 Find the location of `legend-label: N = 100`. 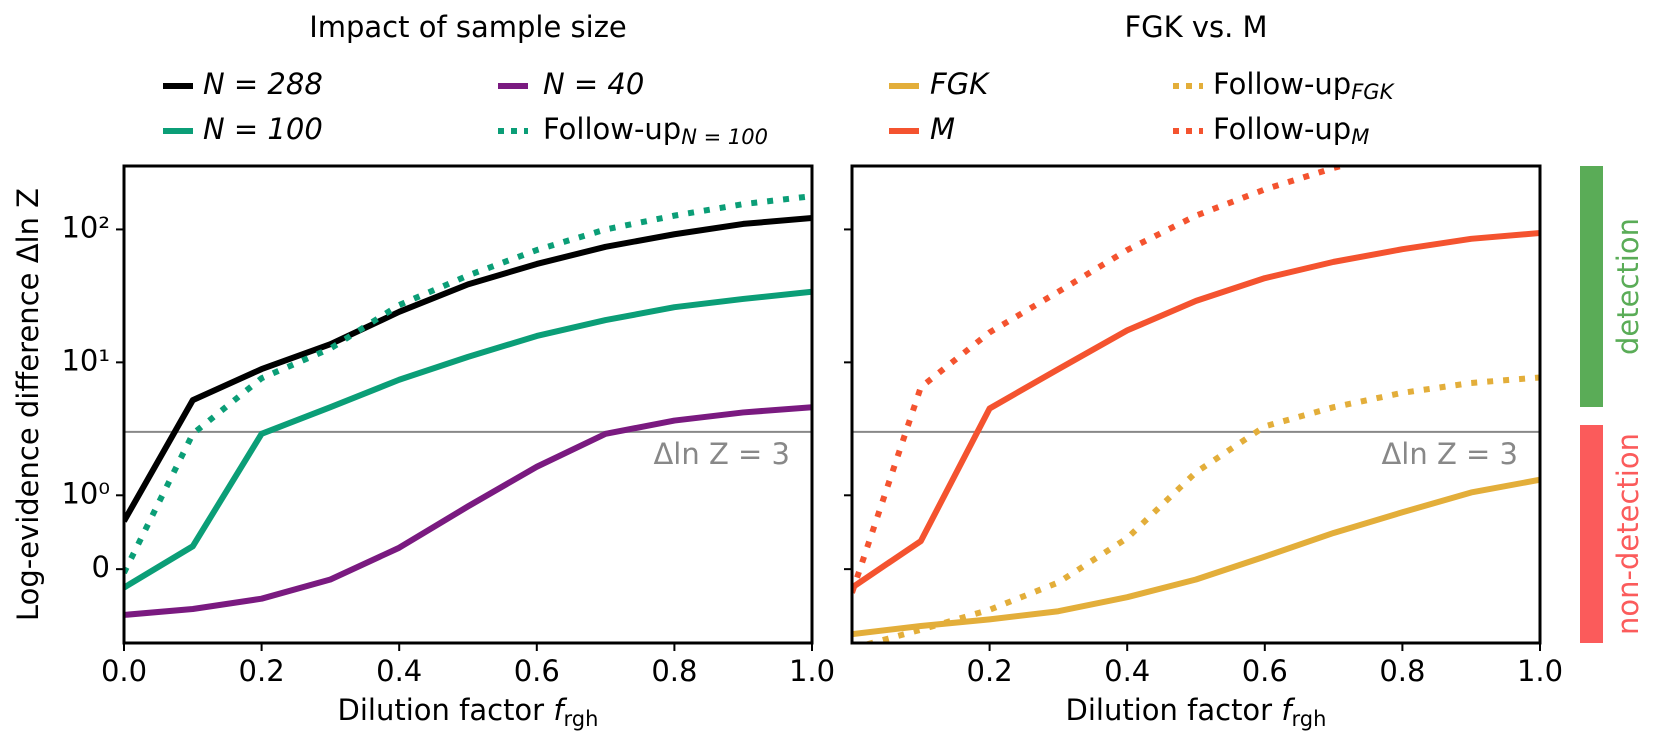

legend-label: N = 100 is located at coordinates (263, 129).